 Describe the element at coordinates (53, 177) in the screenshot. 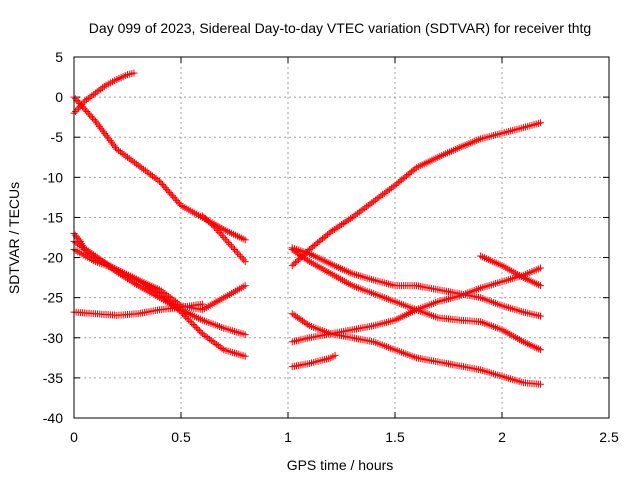

I see `y-tick-label: -10` at that location.